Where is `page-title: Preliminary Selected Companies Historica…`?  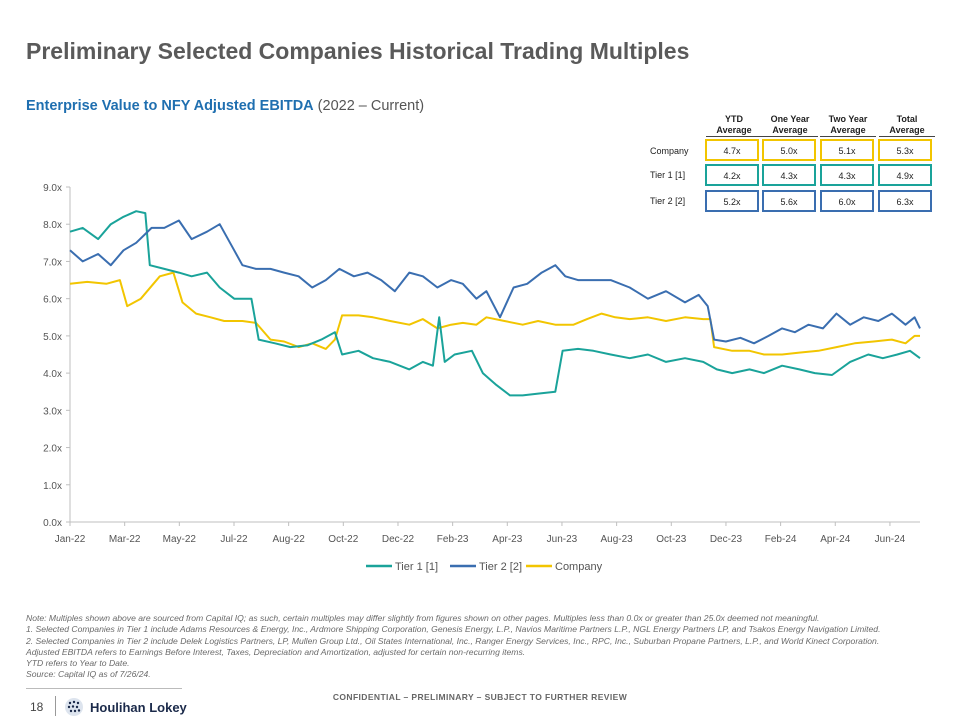 page-title: Preliminary Selected Companies Historica… is located at coordinates (358, 51).